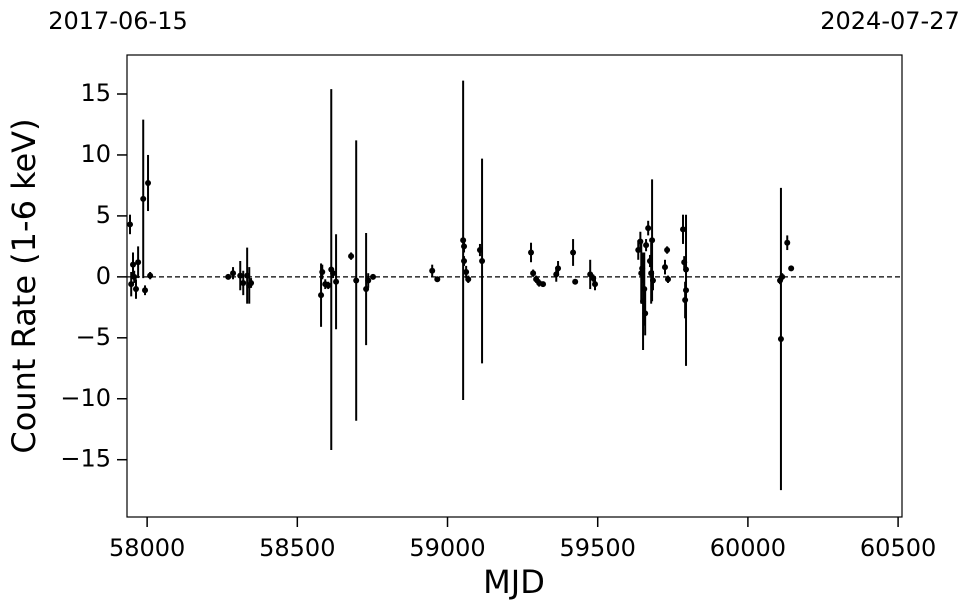 The image size is (980, 613). What do you see at coordinates (147, 548) in the screenshot?
I see `x-tick-label: 58000` at bounding box center [147, 548].